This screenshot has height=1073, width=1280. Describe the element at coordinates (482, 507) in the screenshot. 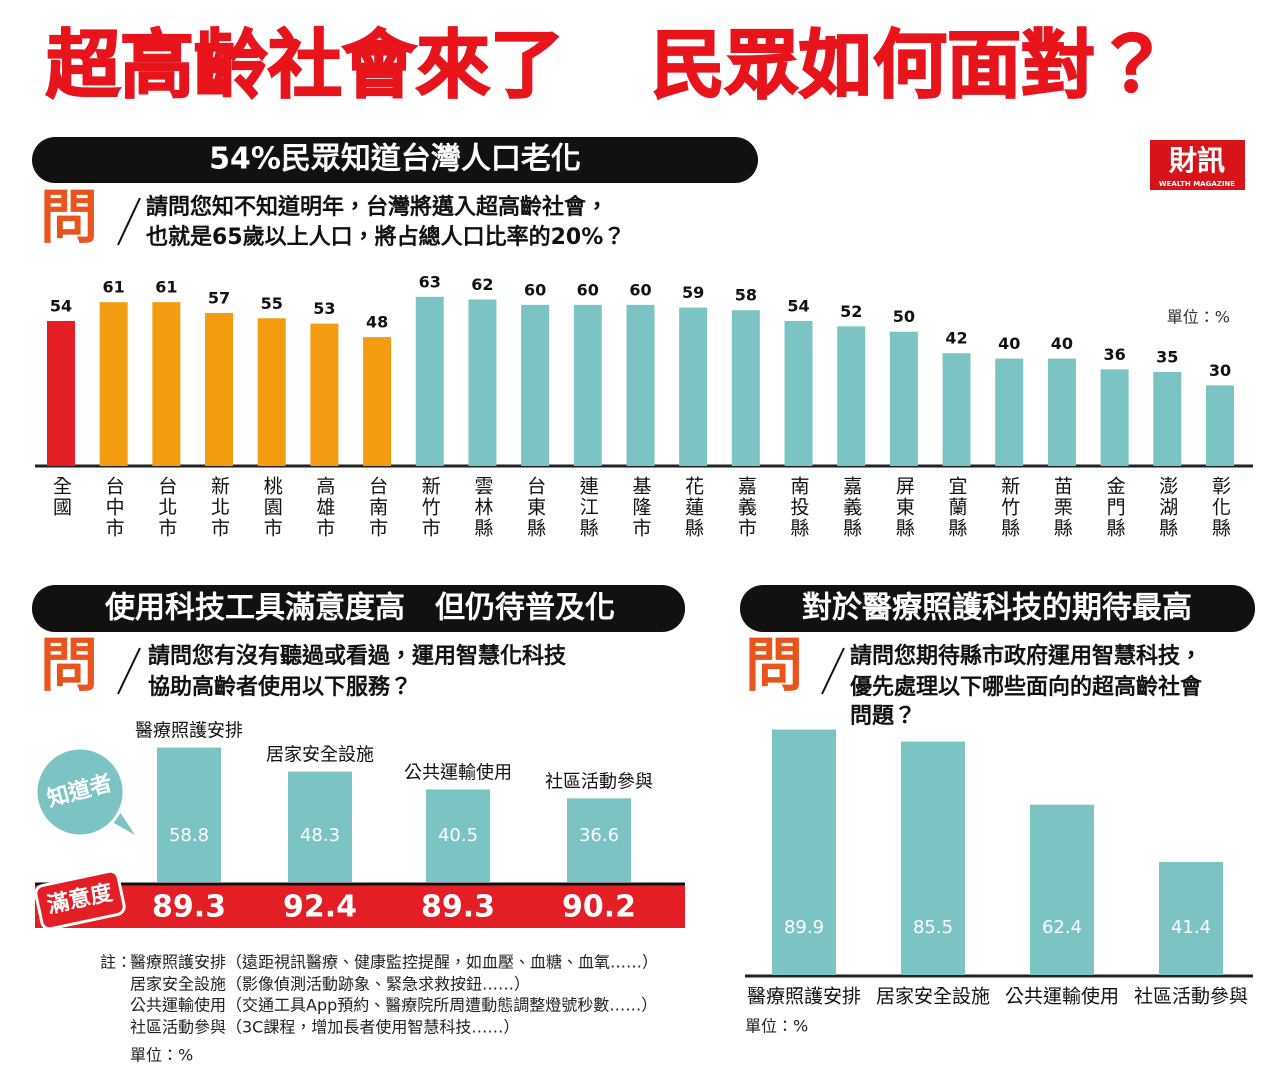

I see `x-tick-label: 雲林縣` at that location.